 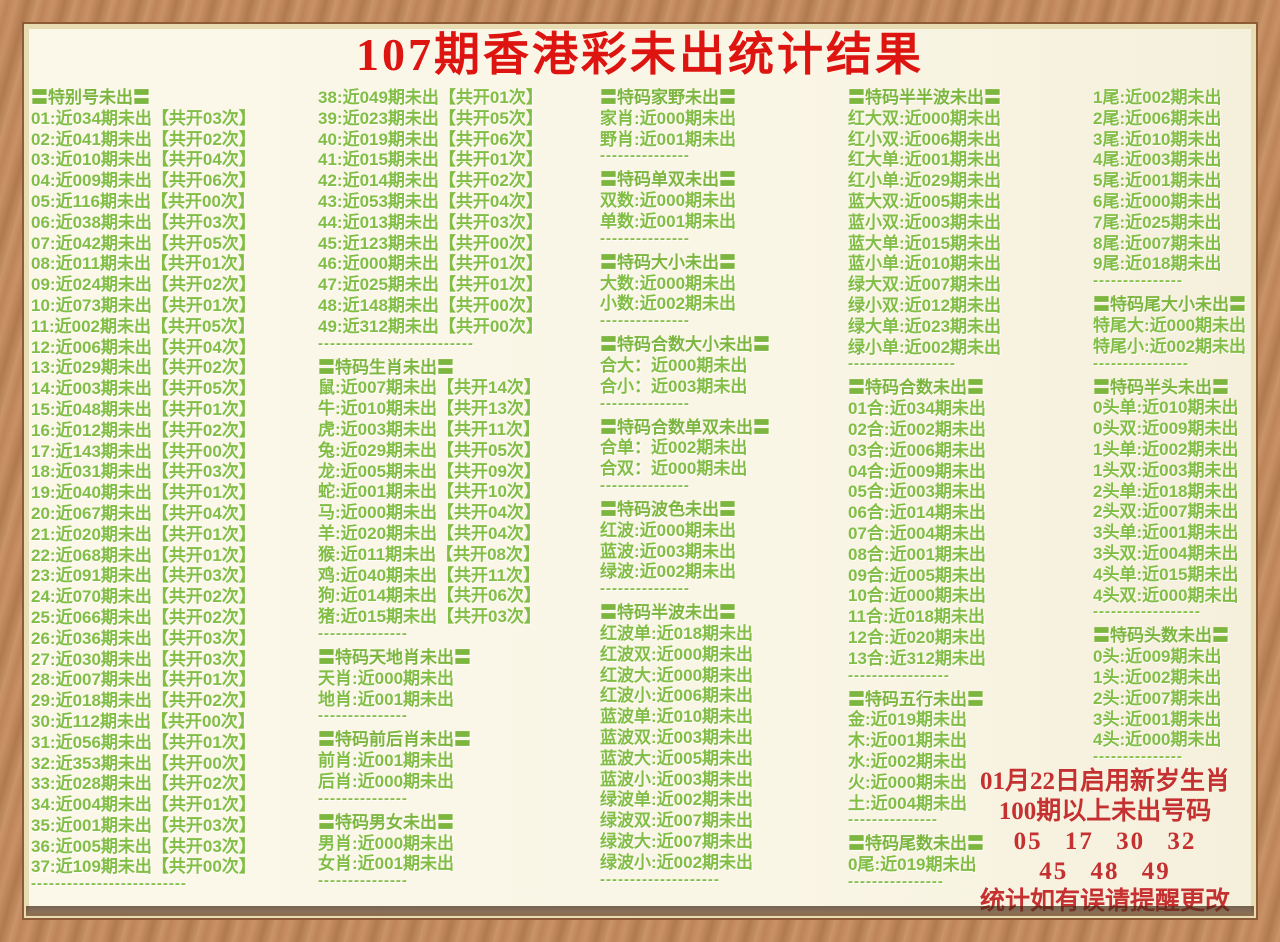 I want to click on section-header: 〓特码家野未出〓, so click(x=668, y=97).